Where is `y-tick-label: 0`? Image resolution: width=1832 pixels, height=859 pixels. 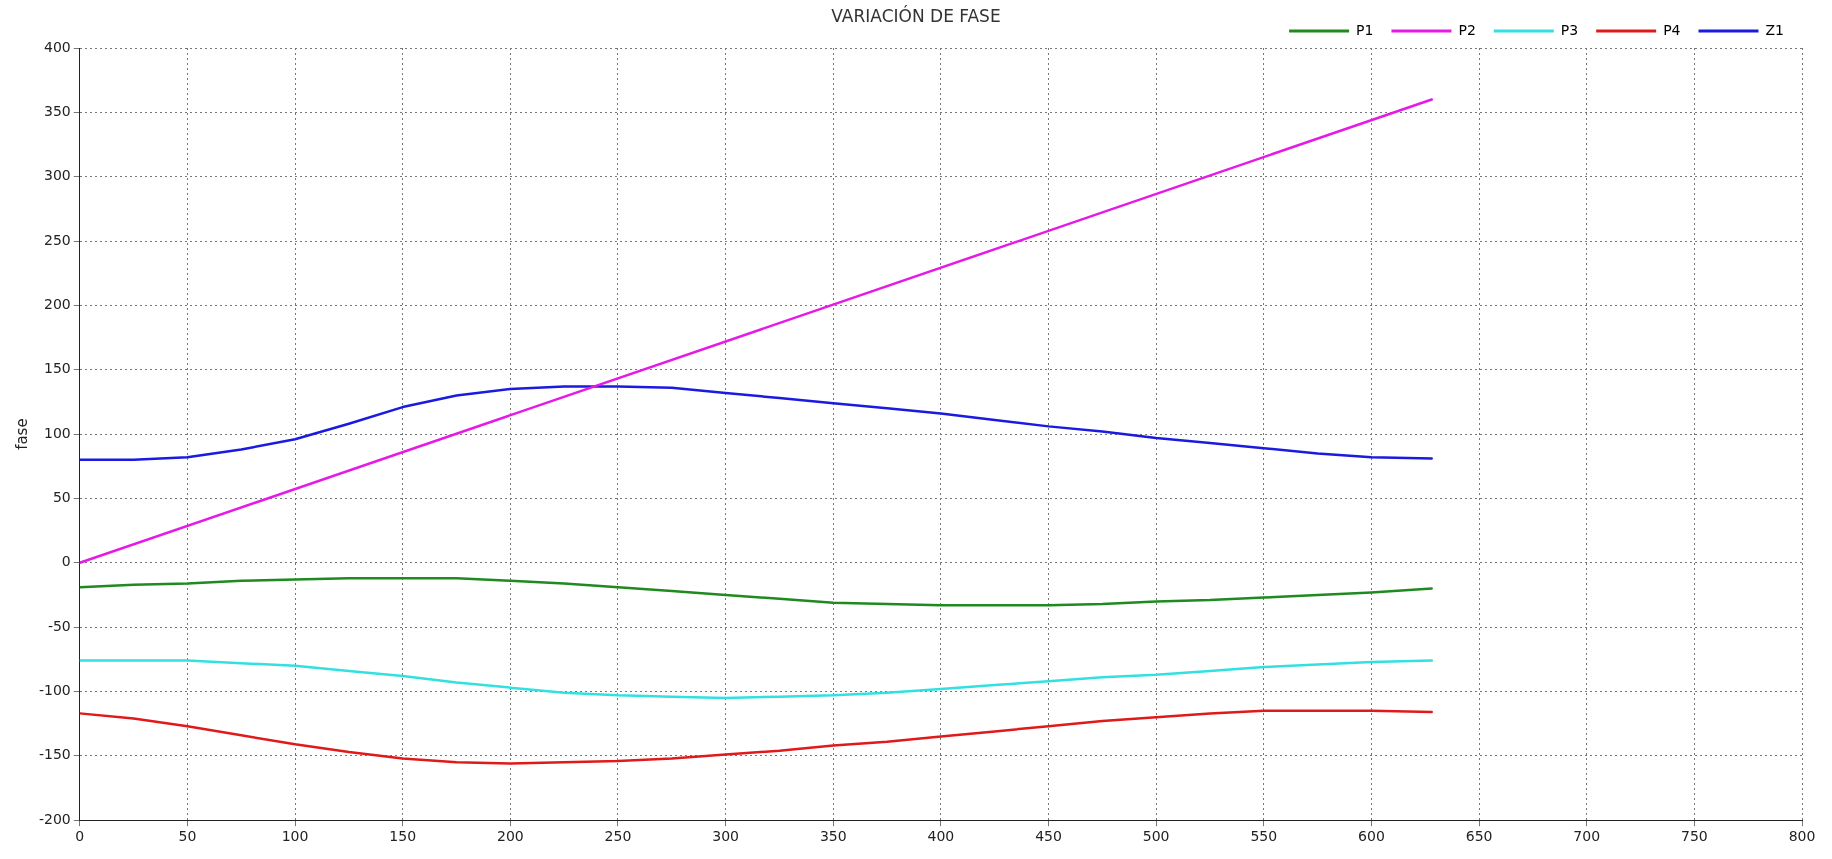 y-tick-label: 0 is located at coordinates (66, 561).